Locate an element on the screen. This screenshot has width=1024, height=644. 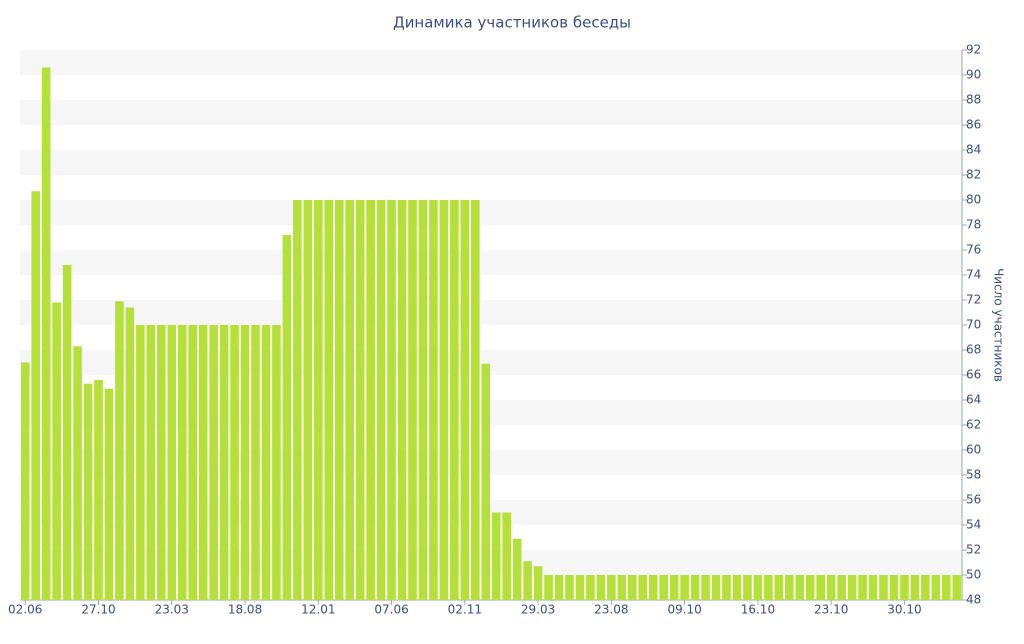
x-tick-label: 18.08 is located at coordinates (245, 610).